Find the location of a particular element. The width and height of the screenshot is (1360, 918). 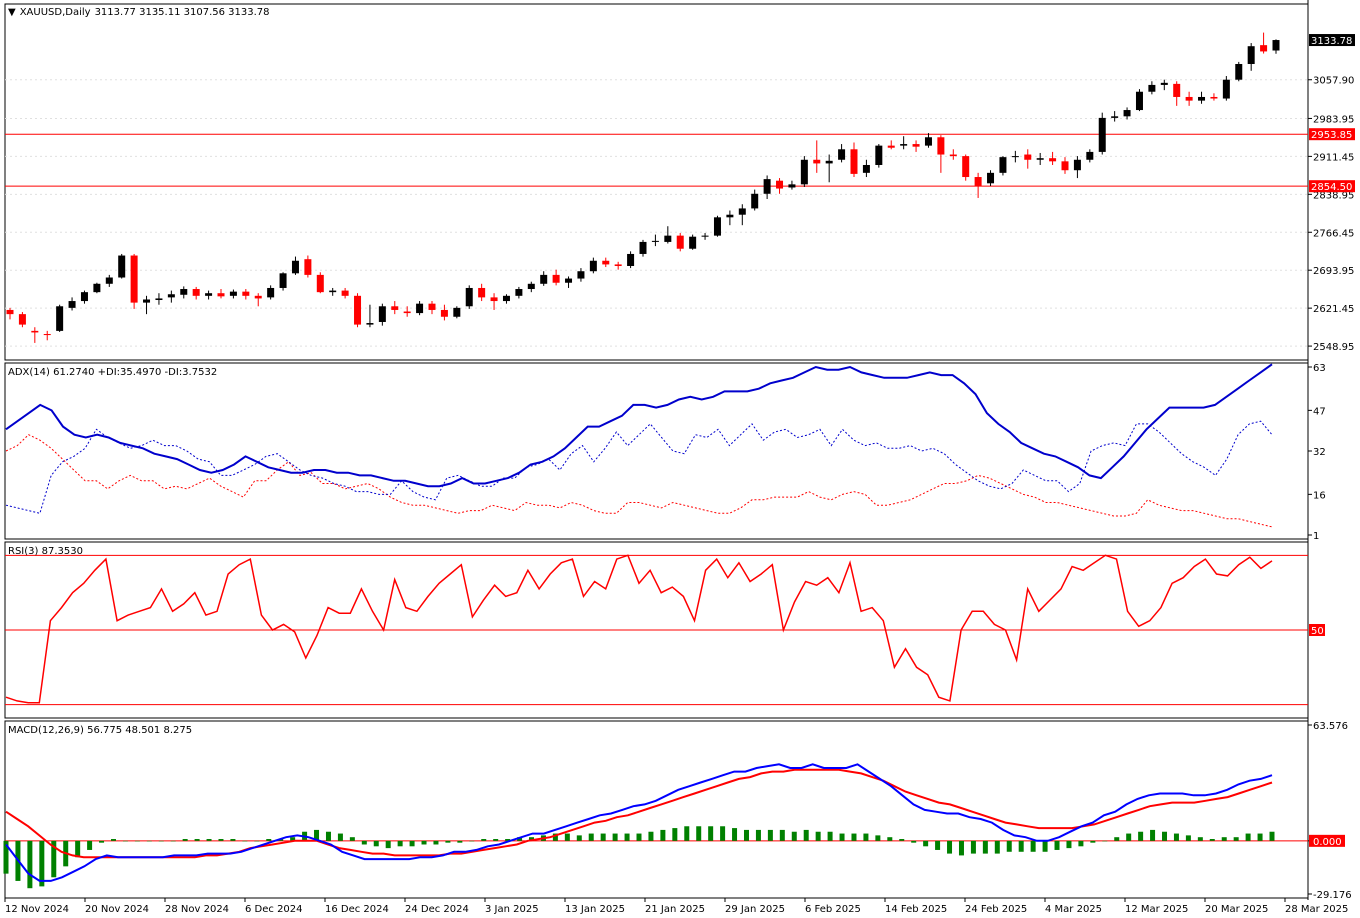

price-tick-label-6: 2621.45 is located at coordinates (1333, 309).